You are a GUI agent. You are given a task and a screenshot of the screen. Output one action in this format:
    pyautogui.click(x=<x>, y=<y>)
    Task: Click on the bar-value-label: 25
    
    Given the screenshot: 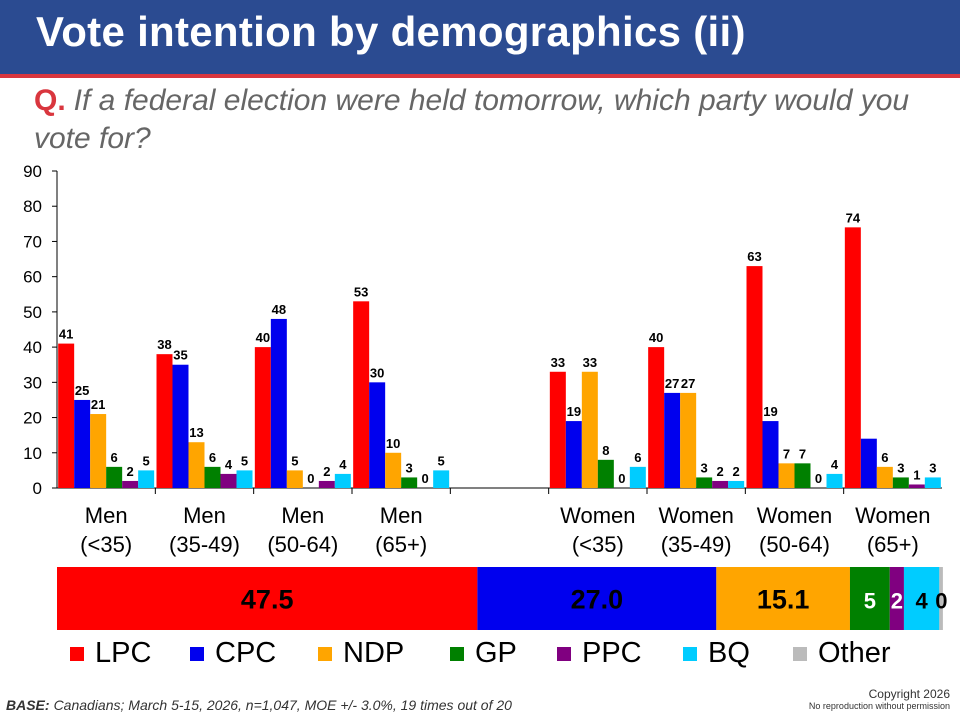 What is the action you would take?
    pyautogui.click(x=82, y=390)
    